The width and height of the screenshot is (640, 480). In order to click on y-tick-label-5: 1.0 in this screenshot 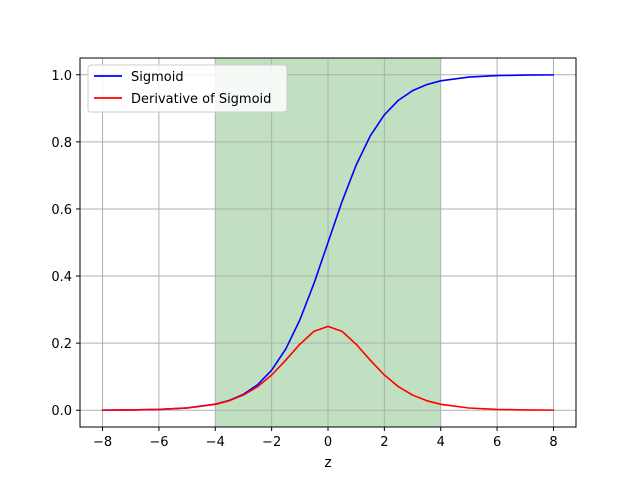, I will do `click(61, 76)`.